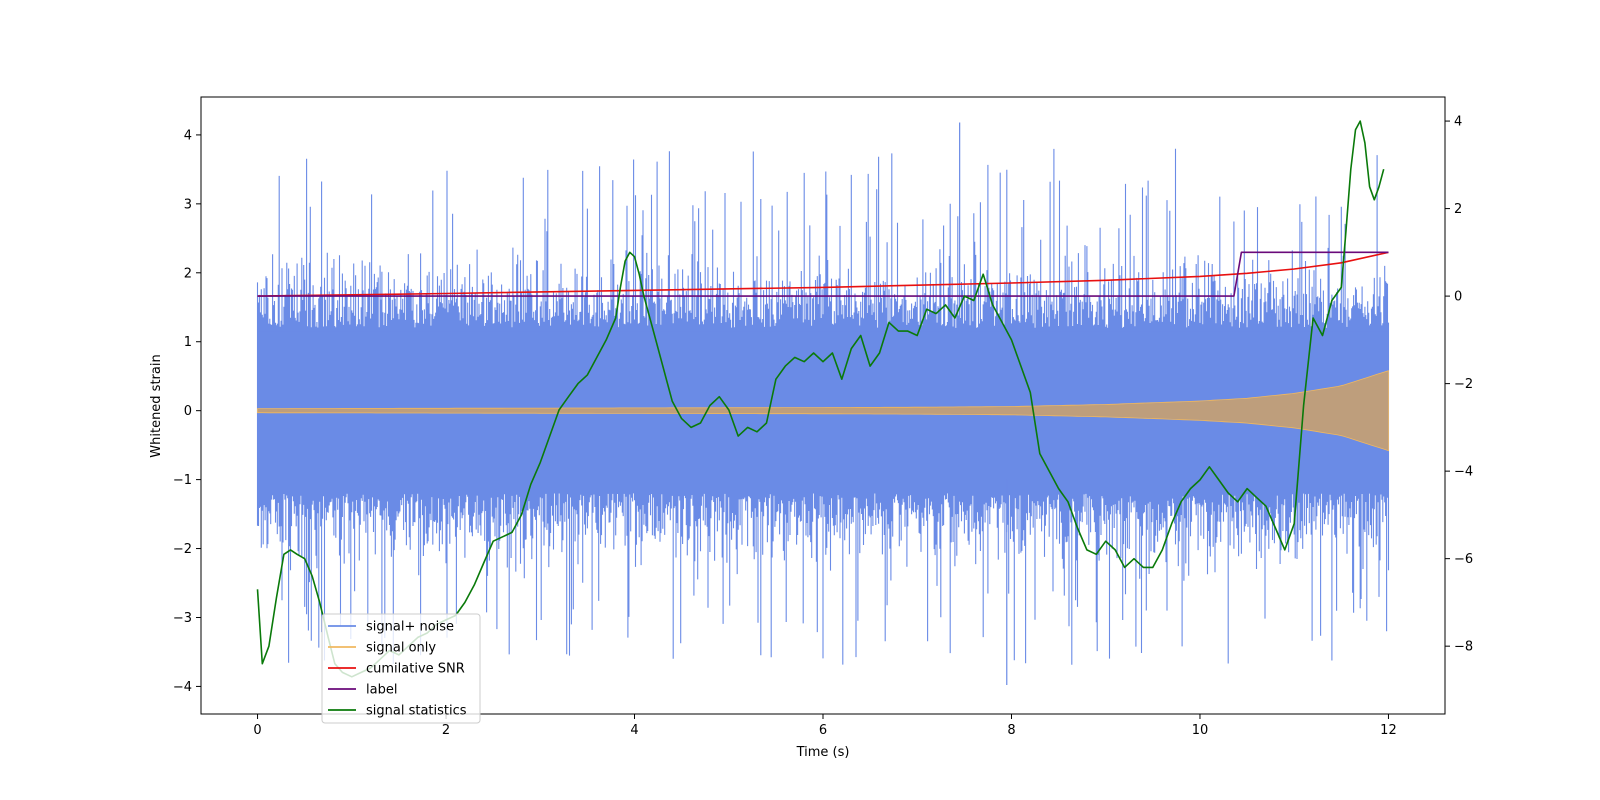  What do you see at coordinates (1011, 730) in the screenshot?
I see `x-tick-label: 8` at bounding box center [1011, 730].